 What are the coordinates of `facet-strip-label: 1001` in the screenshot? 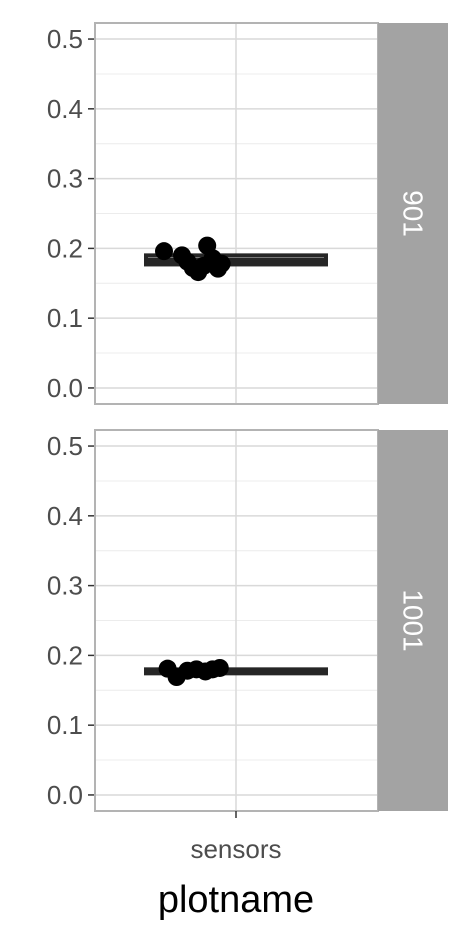 It's located at (413, 620).